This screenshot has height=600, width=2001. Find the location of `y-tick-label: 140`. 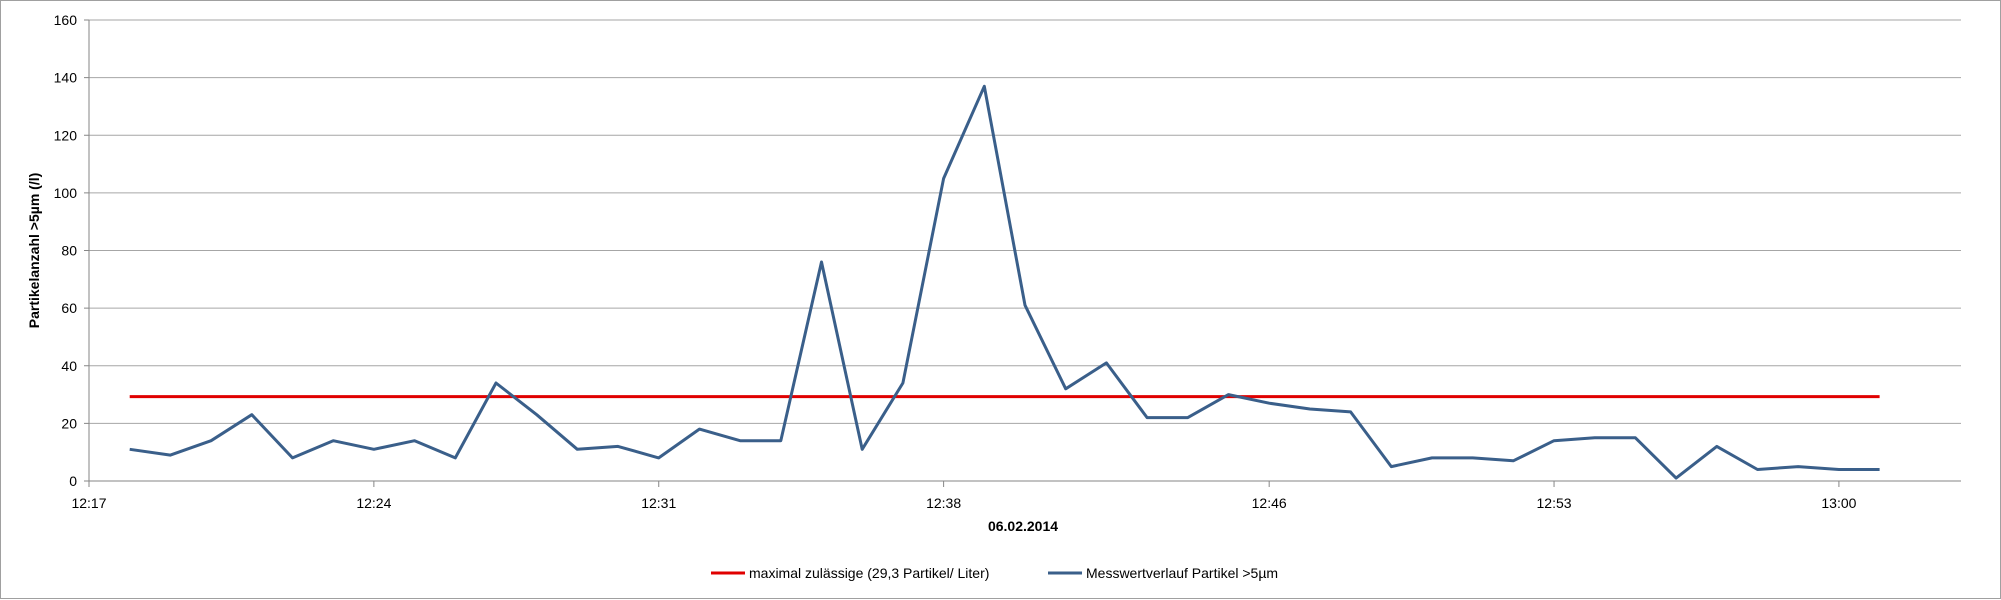

y-tick-label: 140 is located at coordinates (66, 78).